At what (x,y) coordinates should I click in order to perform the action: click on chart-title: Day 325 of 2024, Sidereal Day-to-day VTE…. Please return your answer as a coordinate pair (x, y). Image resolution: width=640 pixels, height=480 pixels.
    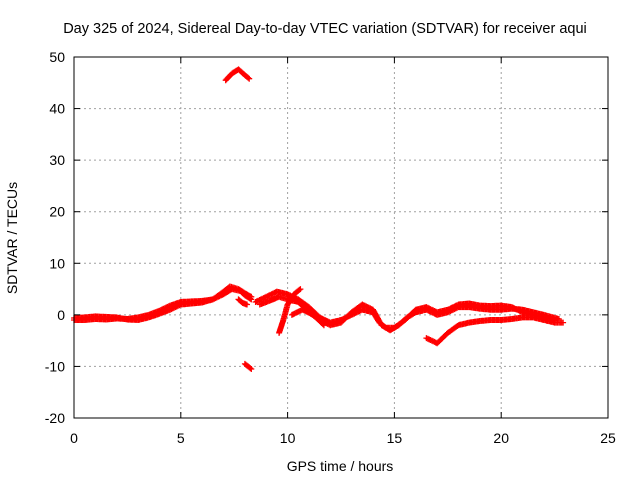
    Looking at the image, I should click on (325, 29).